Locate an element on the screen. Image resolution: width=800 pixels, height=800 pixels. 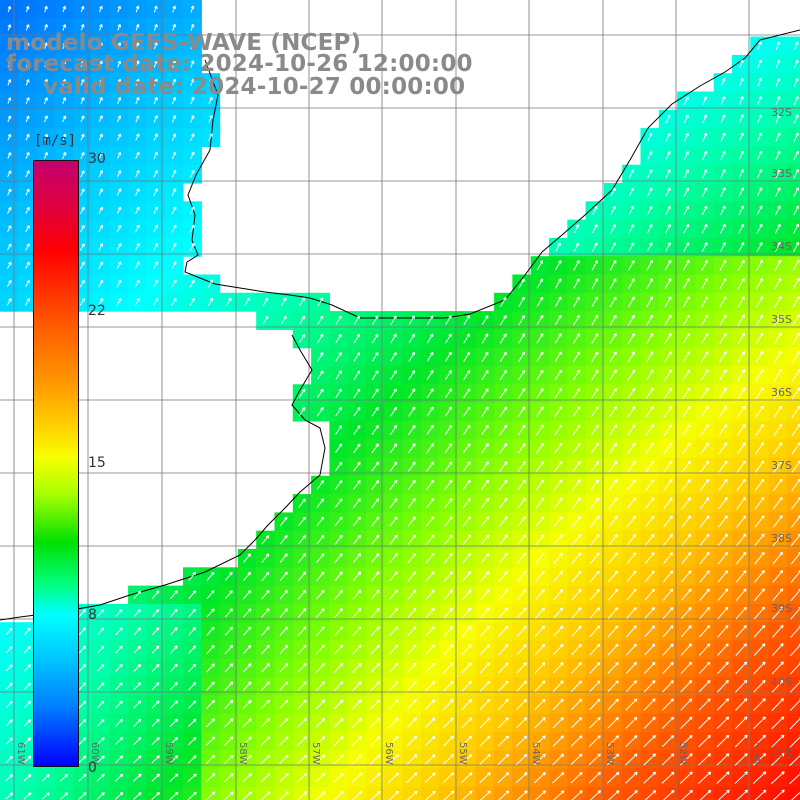
latitude-label: 34S is located at coordinates (781, 246).